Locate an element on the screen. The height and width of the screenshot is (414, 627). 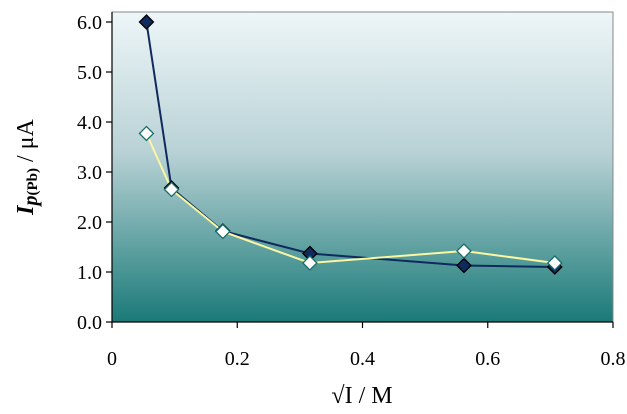
x-tick-label: 0.8 is located at coordinates (613, 359).